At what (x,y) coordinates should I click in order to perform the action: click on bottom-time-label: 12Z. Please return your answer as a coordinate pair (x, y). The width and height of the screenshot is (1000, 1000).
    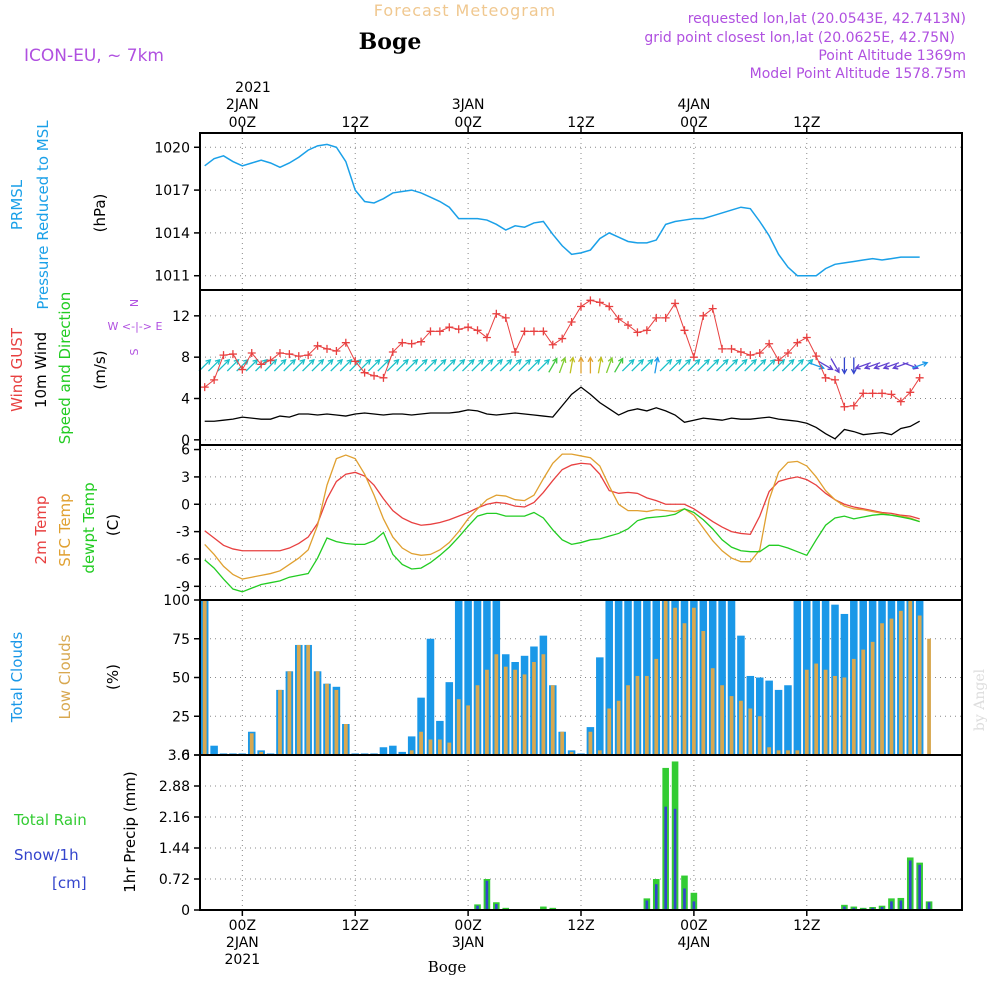
    Looking at the image, I should click on (355, 926).